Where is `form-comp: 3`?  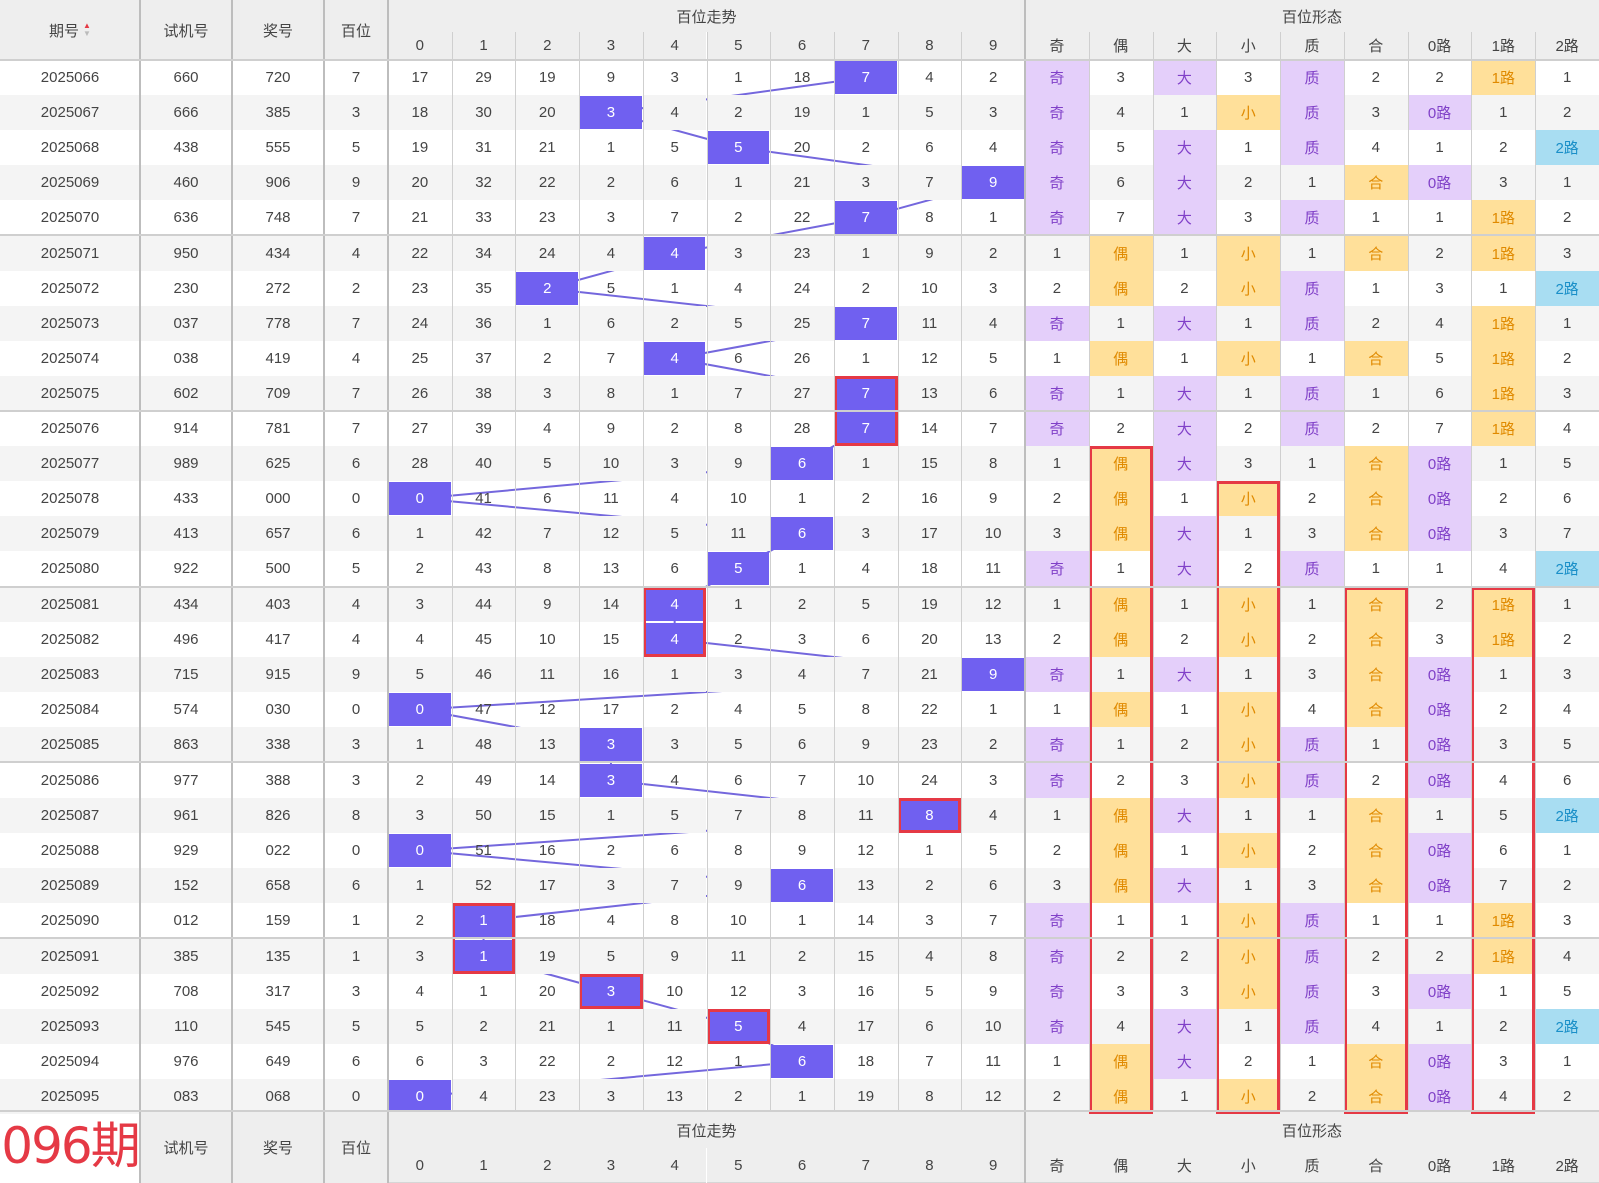 form-comp: 3 is located at coordinates (1375, 991).